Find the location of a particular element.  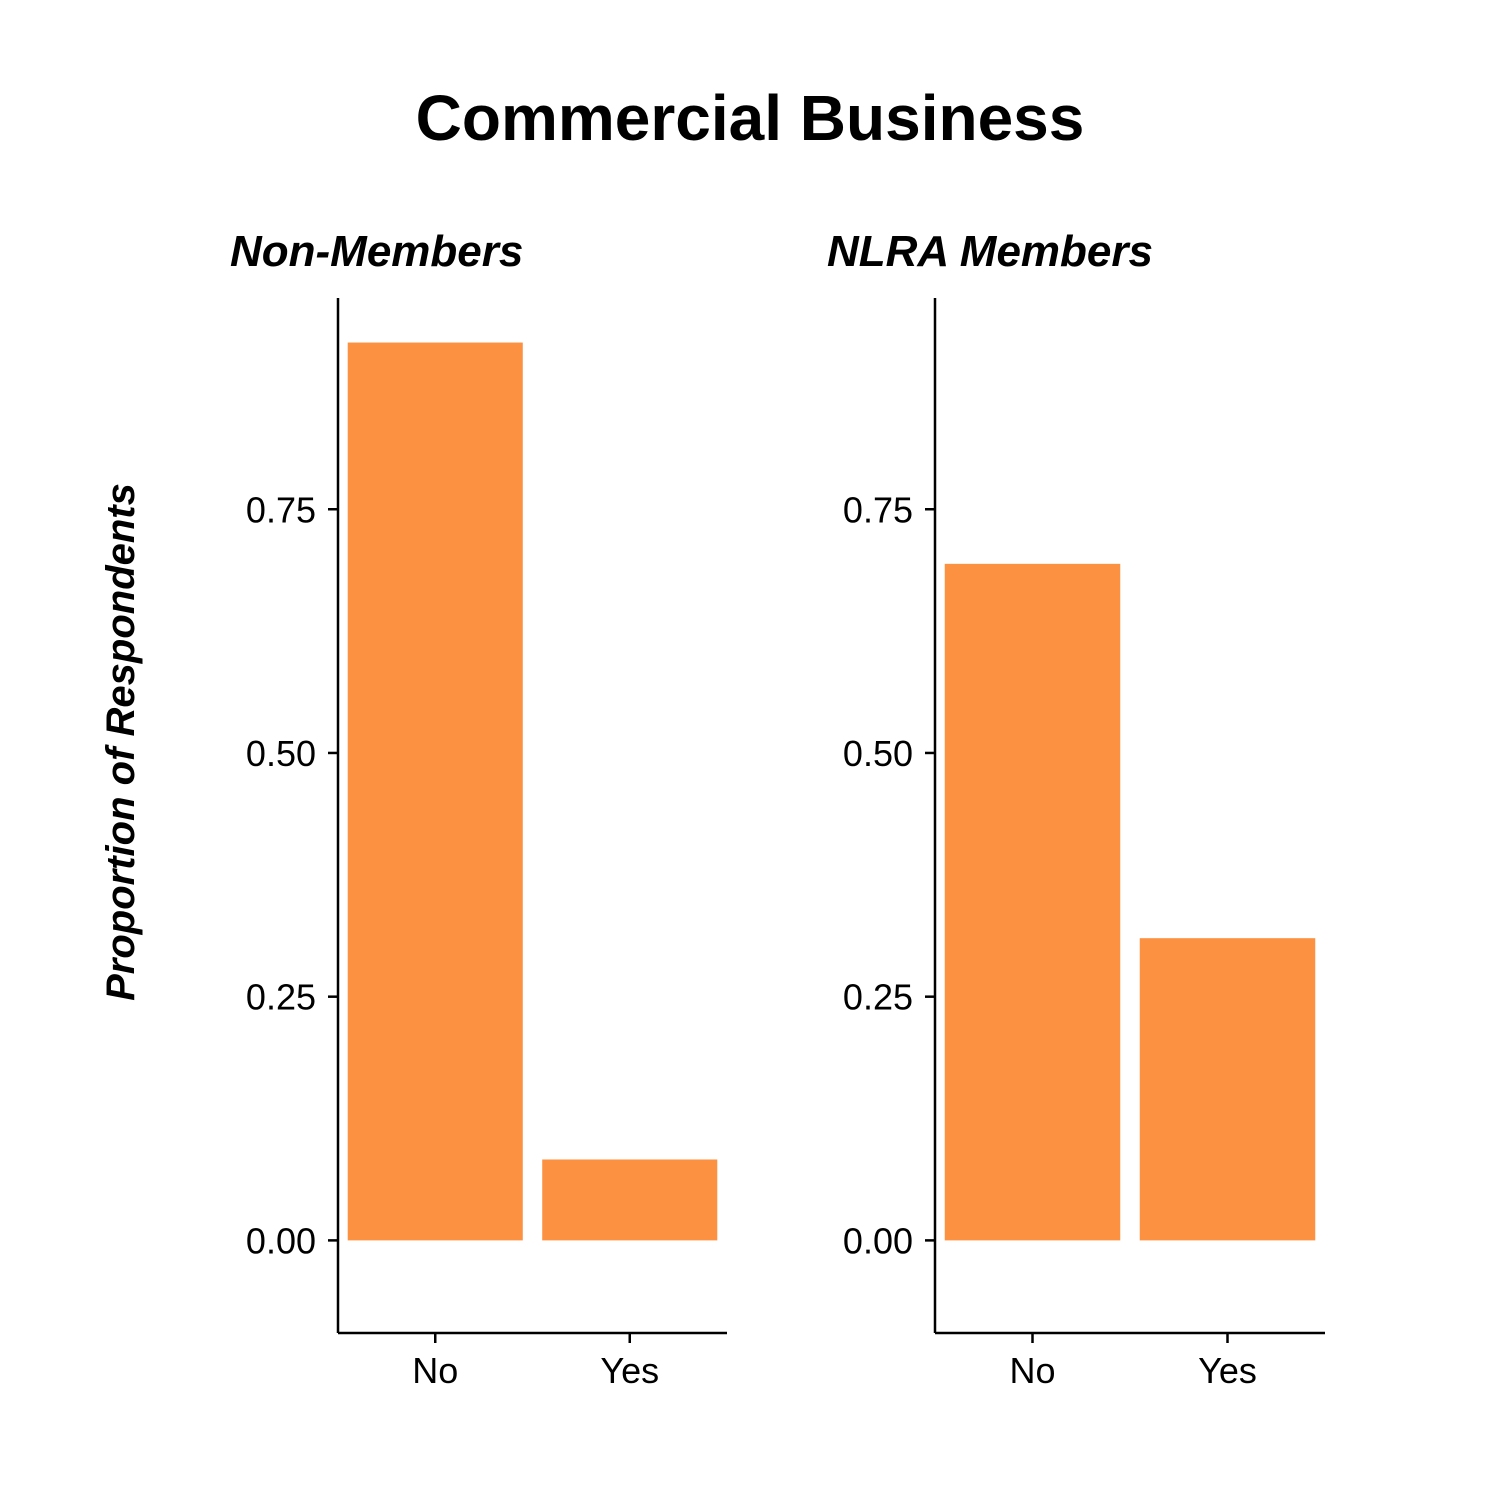

chart-title: Commercial Business is located at coordinates (750, 118).